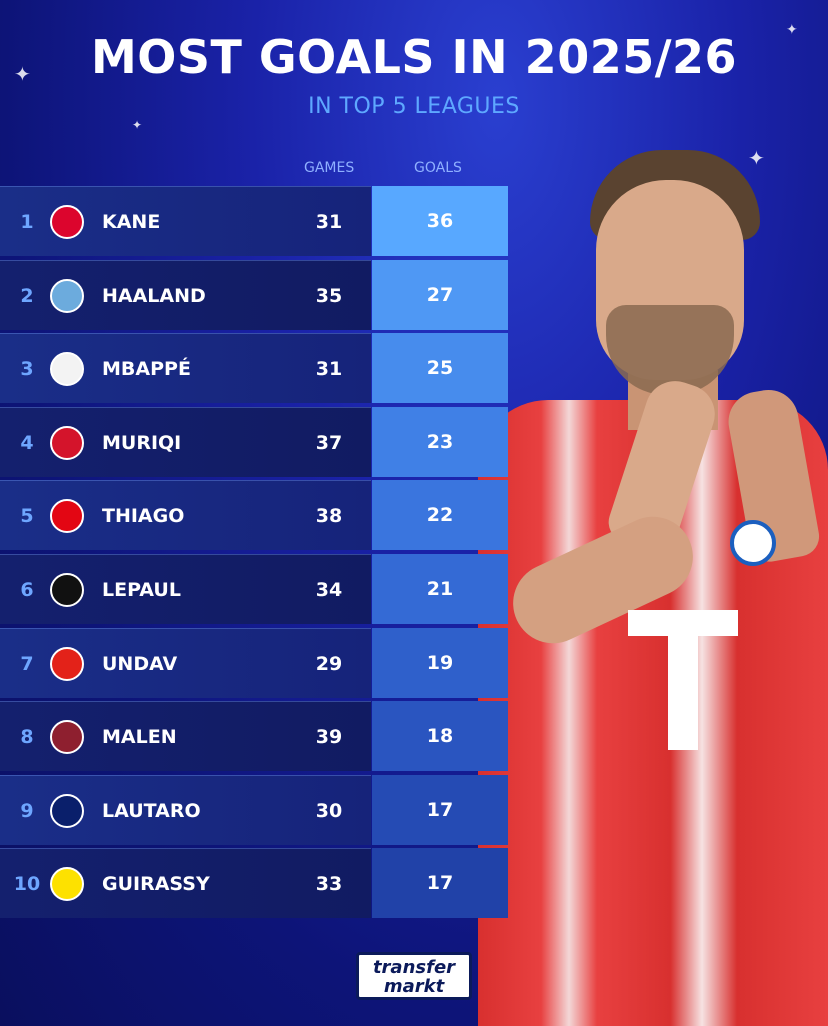  What do you see at coordinates (142, 442) in the screenshot?
I see `player-name: MURIQI` at bounding box center [142, 442].